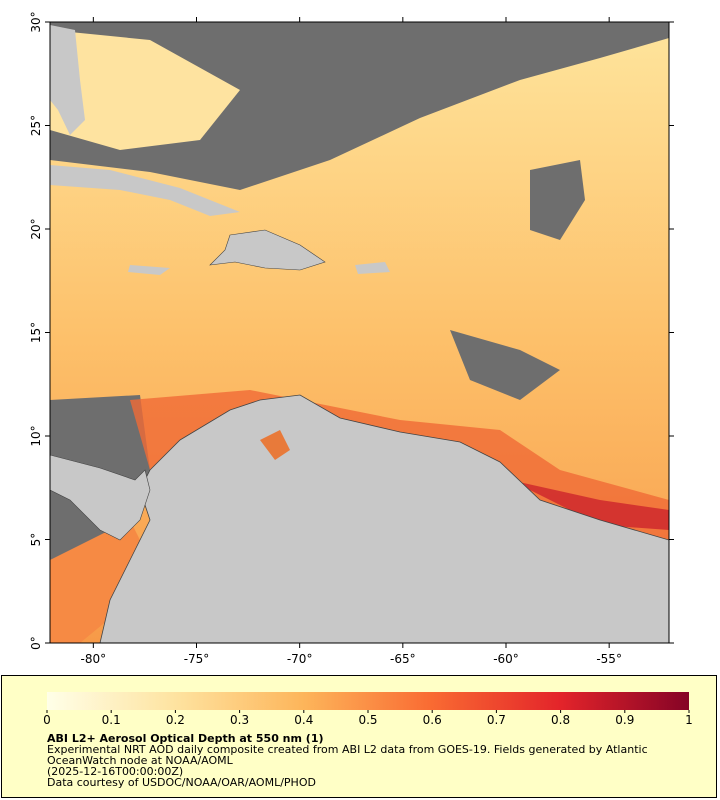 The height and width of the screenshot is (800, 720). What do you see at coordinates (36, 332) in the screenshot?
I see `y-tick-label: 15°` at bounding box center [36, 332].